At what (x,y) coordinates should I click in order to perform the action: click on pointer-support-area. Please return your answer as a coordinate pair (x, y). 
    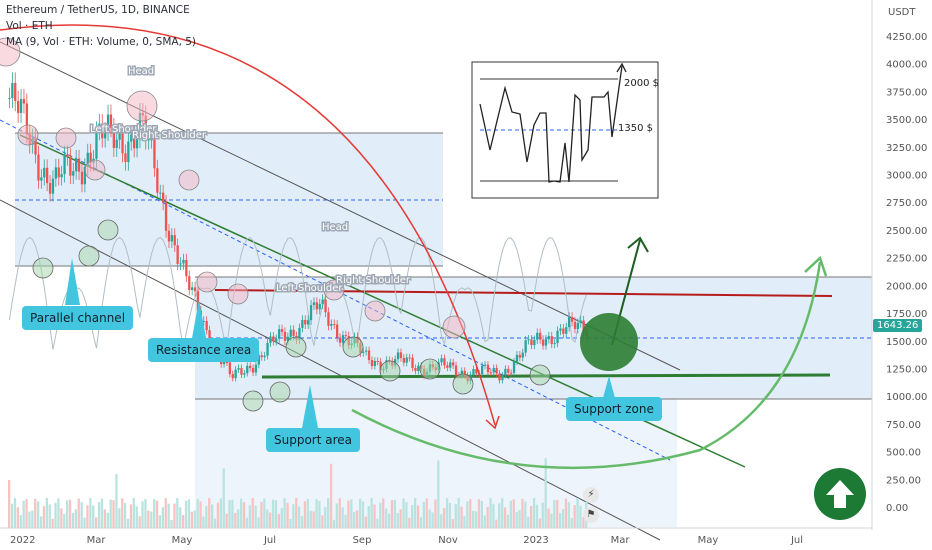
    Looking at the image, I should click on (310, 406).